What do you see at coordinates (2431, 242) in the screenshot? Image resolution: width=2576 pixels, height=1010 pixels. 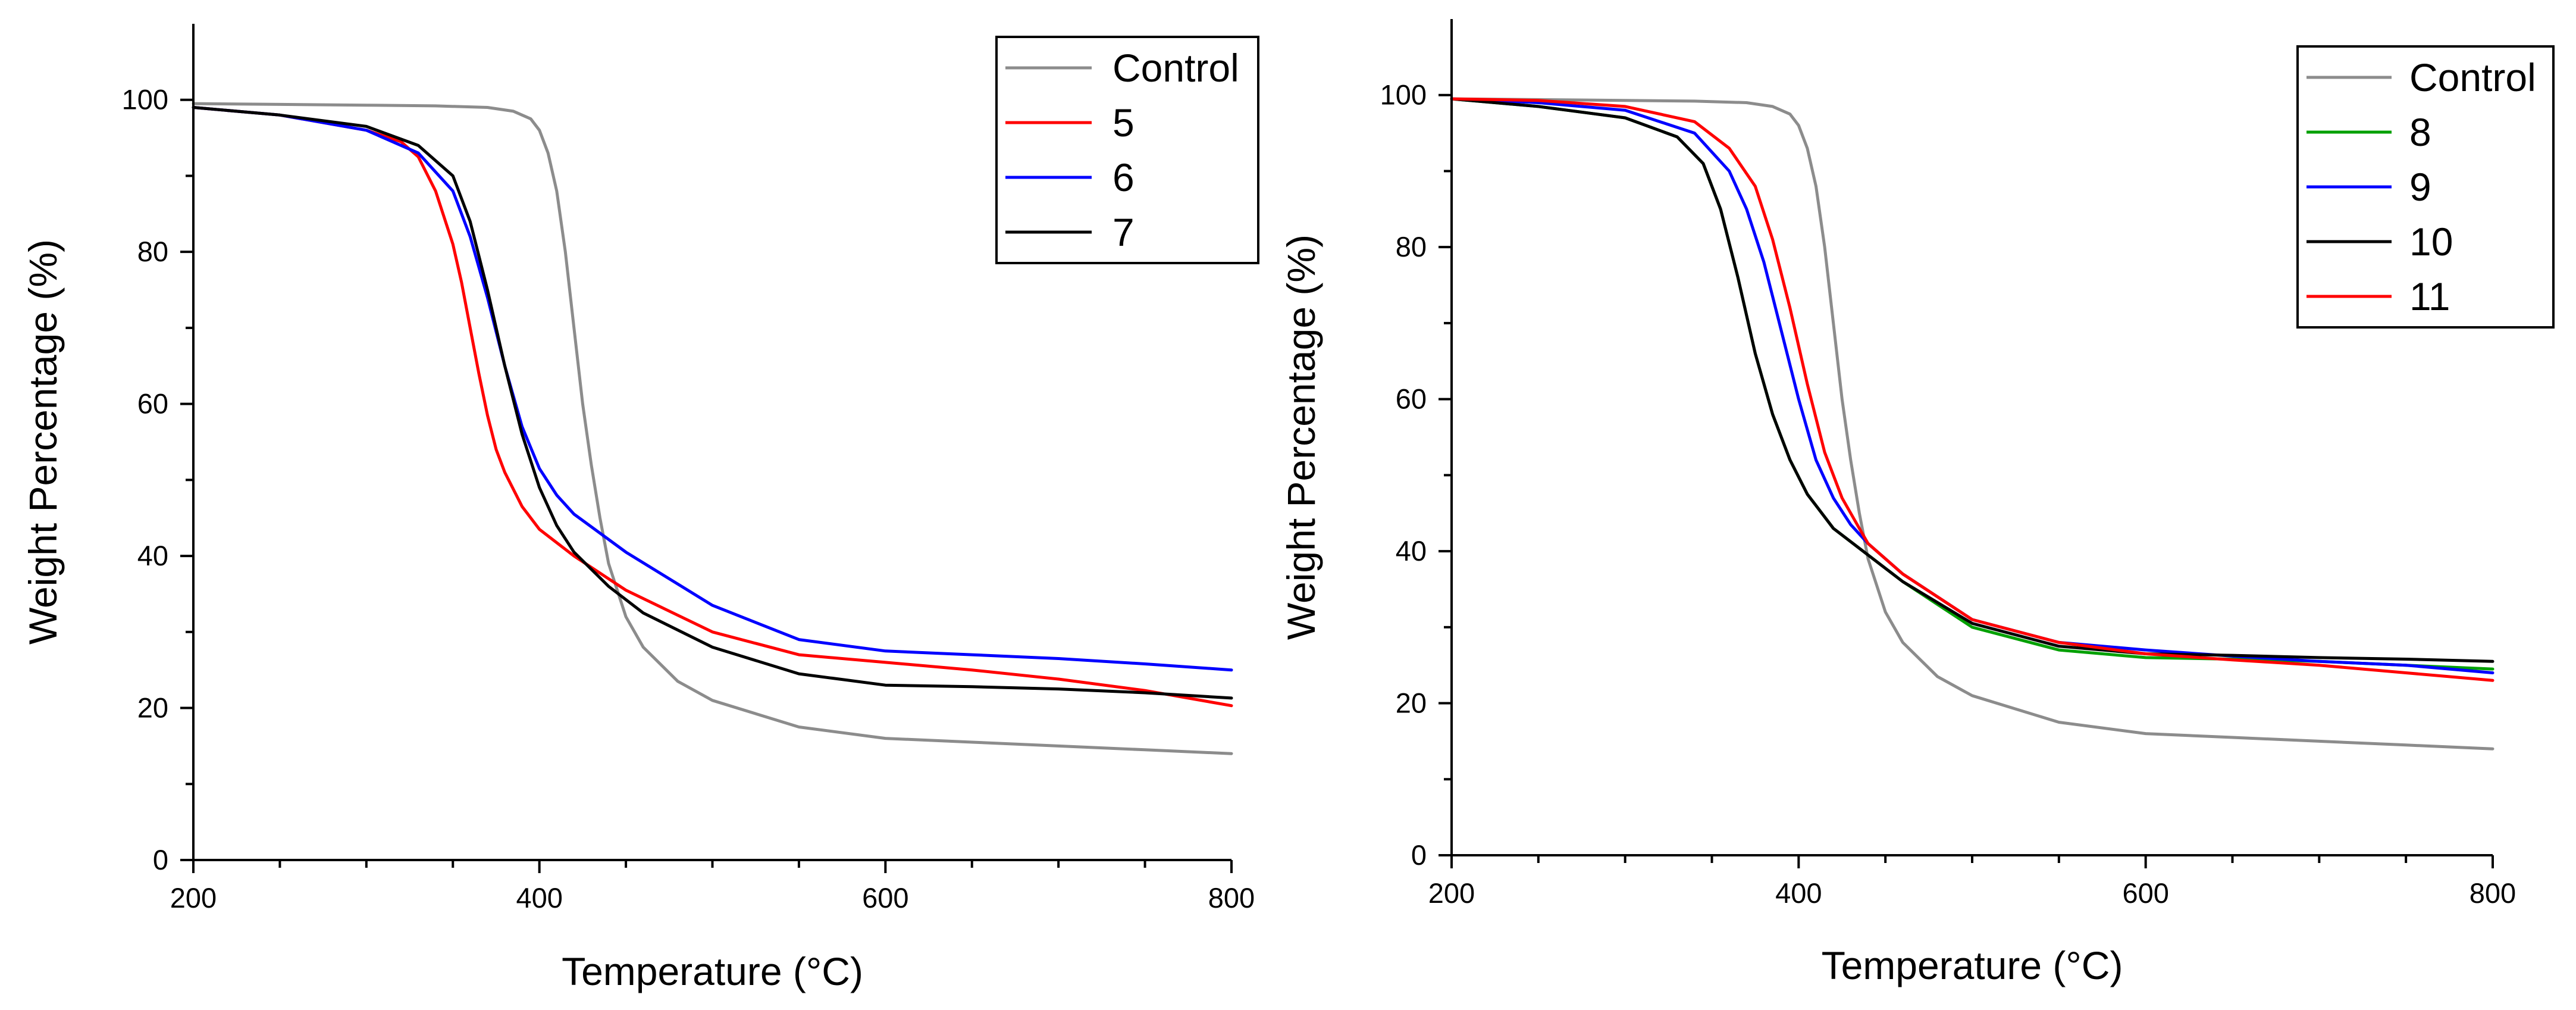 I see `legend-label-10: 10` at bounding box center [2431, 242].